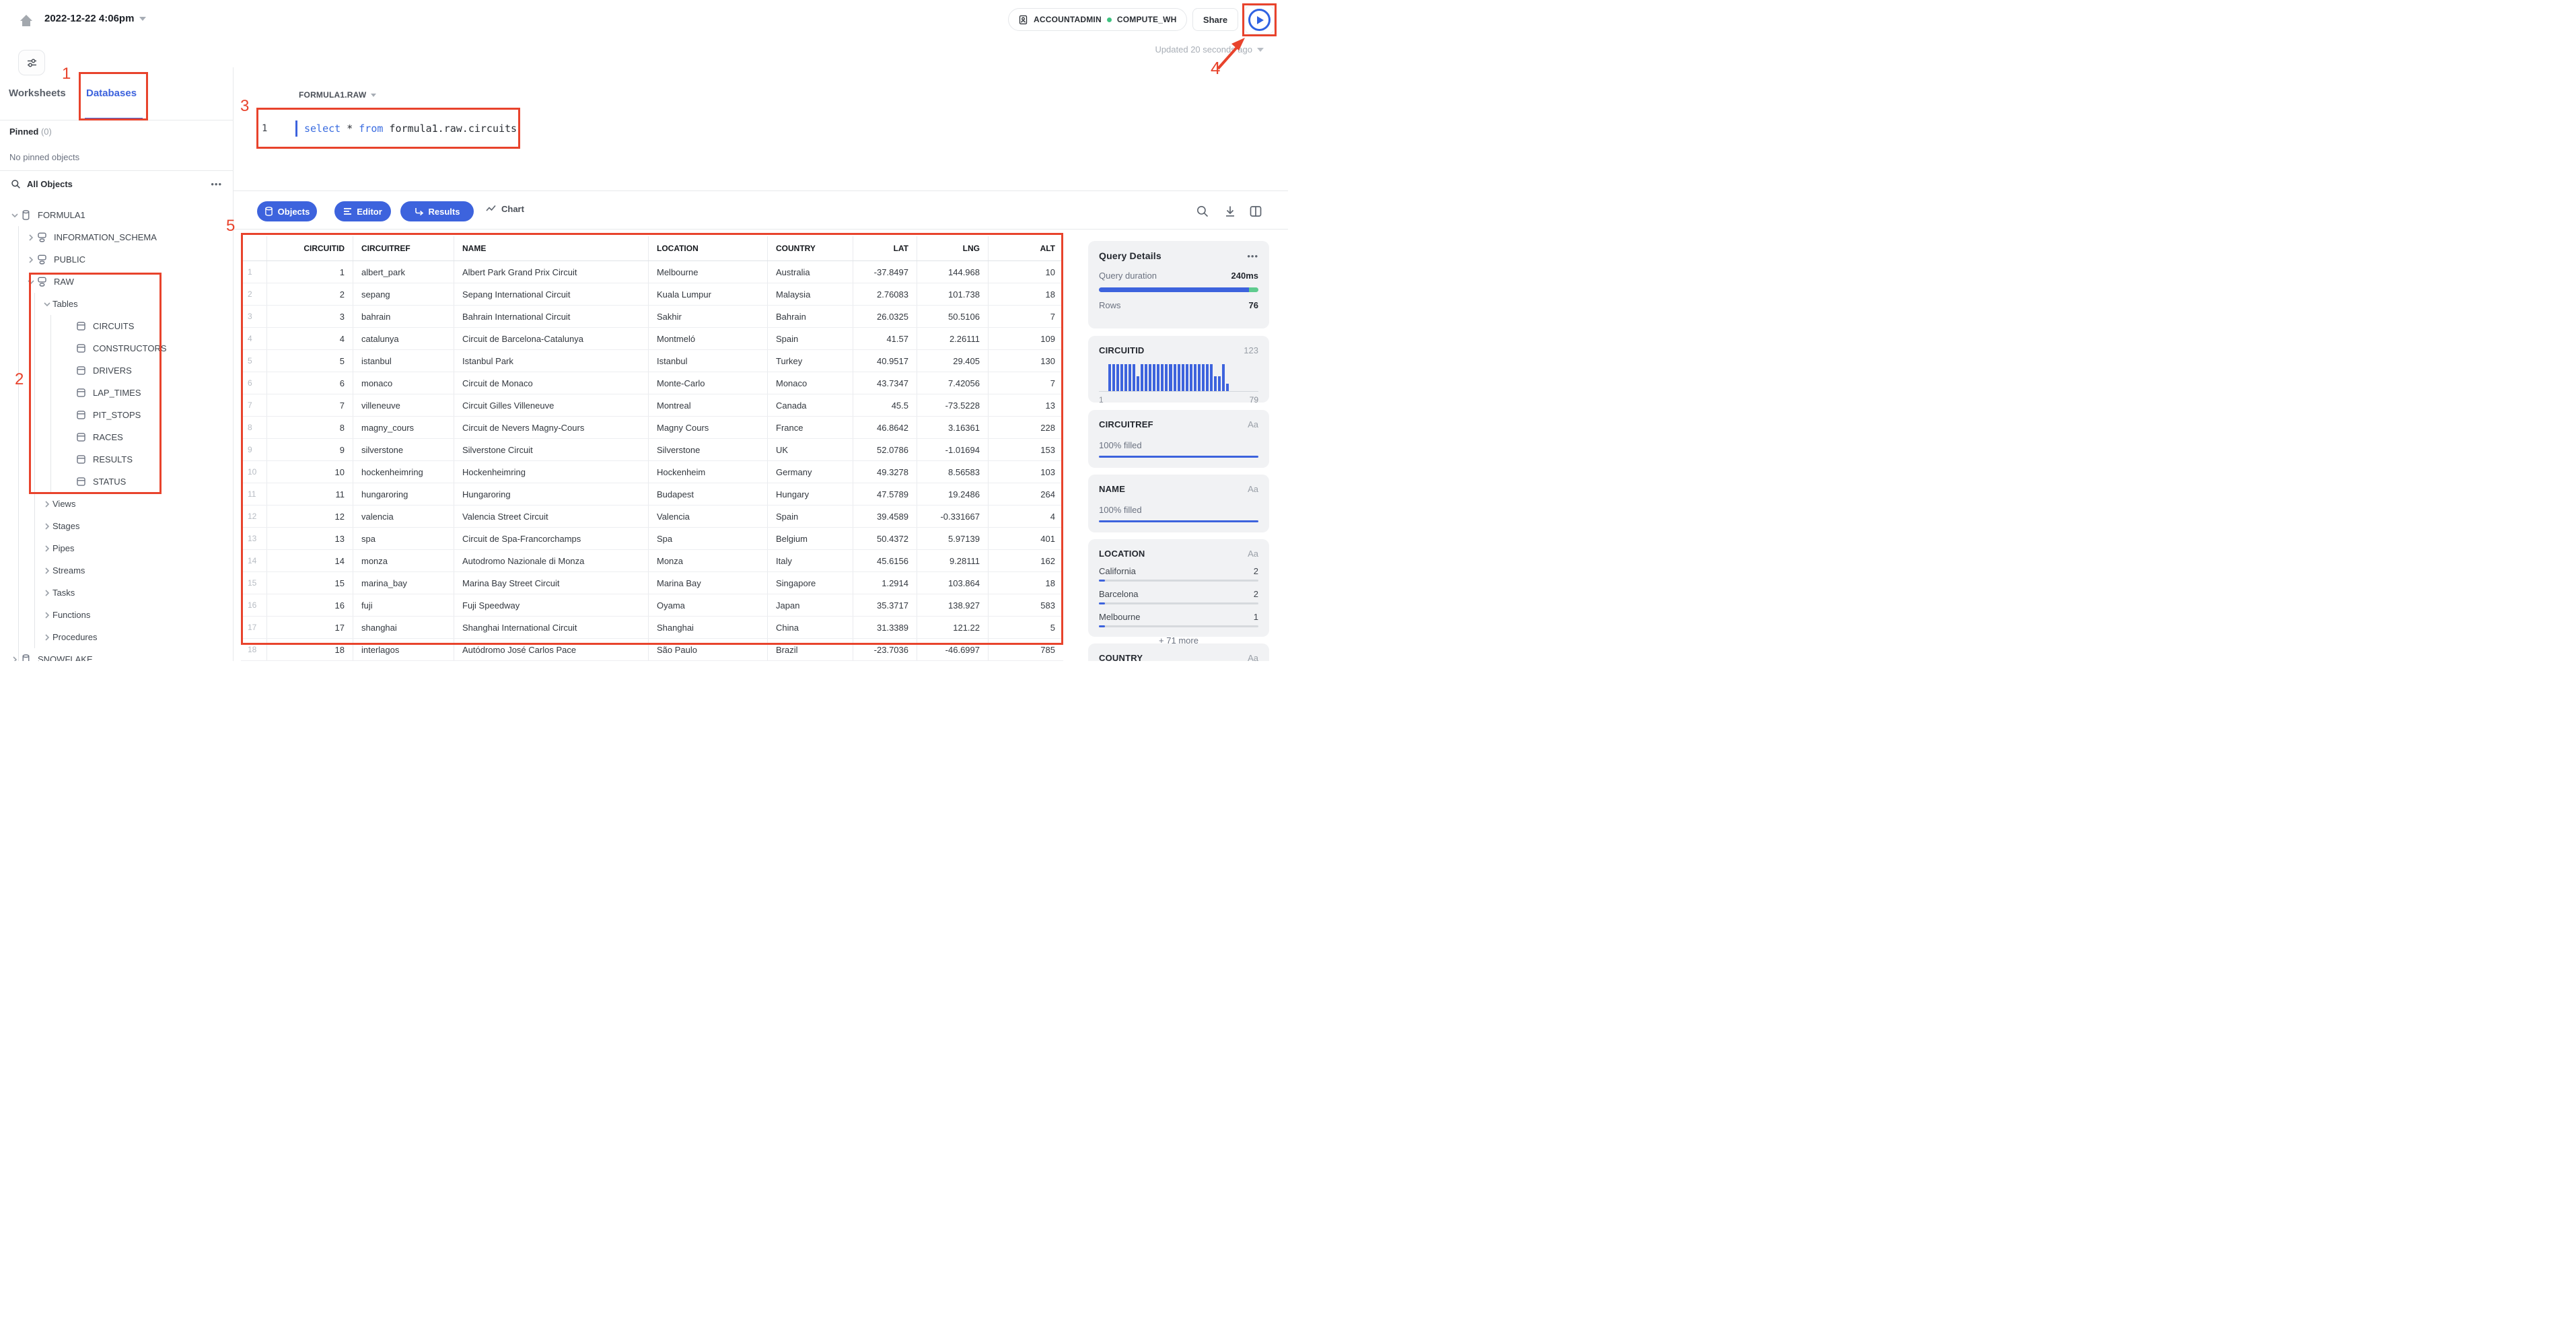  What do you see at coordinates (95, 18) in the screenshot?
I see `worksheet-title: 2022-12-22 4:06pm` at bounding box center [95, 18].